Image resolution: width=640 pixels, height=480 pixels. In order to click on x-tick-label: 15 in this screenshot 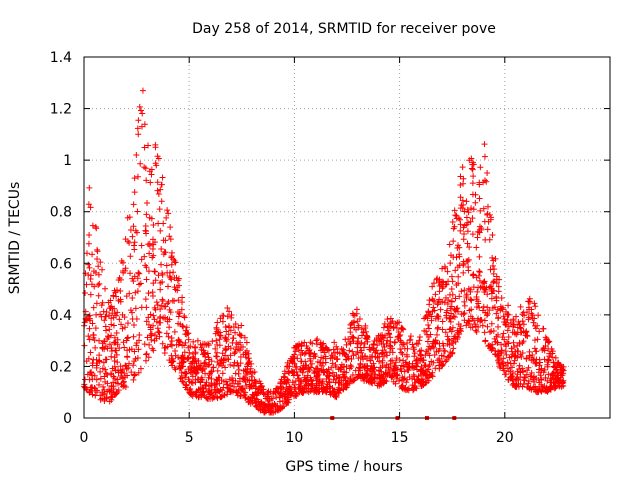, I will do `click(400, 438)`.